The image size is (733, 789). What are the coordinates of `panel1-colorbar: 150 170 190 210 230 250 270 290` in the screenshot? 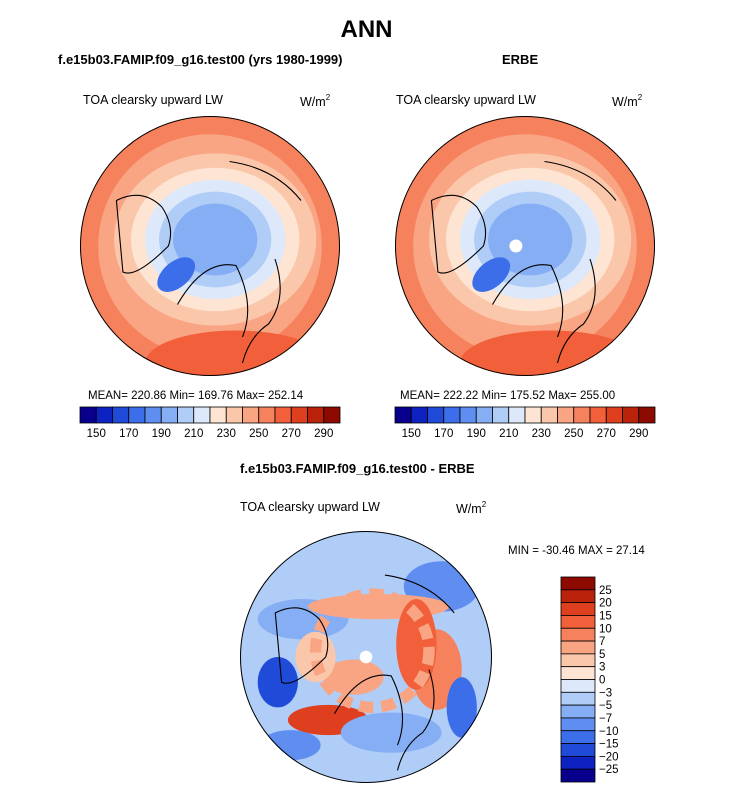 It's located at (210, 423).